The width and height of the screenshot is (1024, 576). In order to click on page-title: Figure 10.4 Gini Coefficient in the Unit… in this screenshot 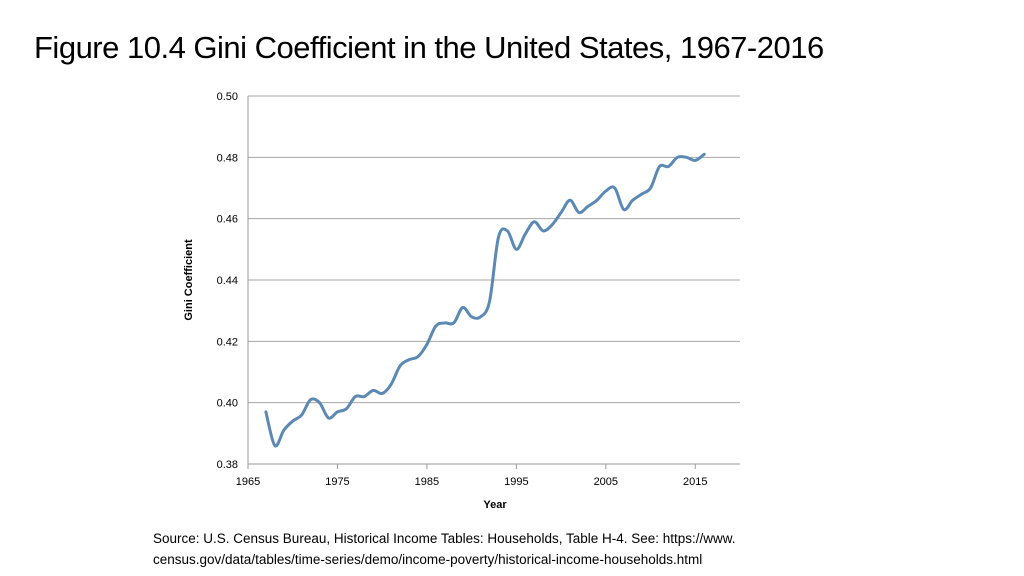, I will do `click(429, 47)`.